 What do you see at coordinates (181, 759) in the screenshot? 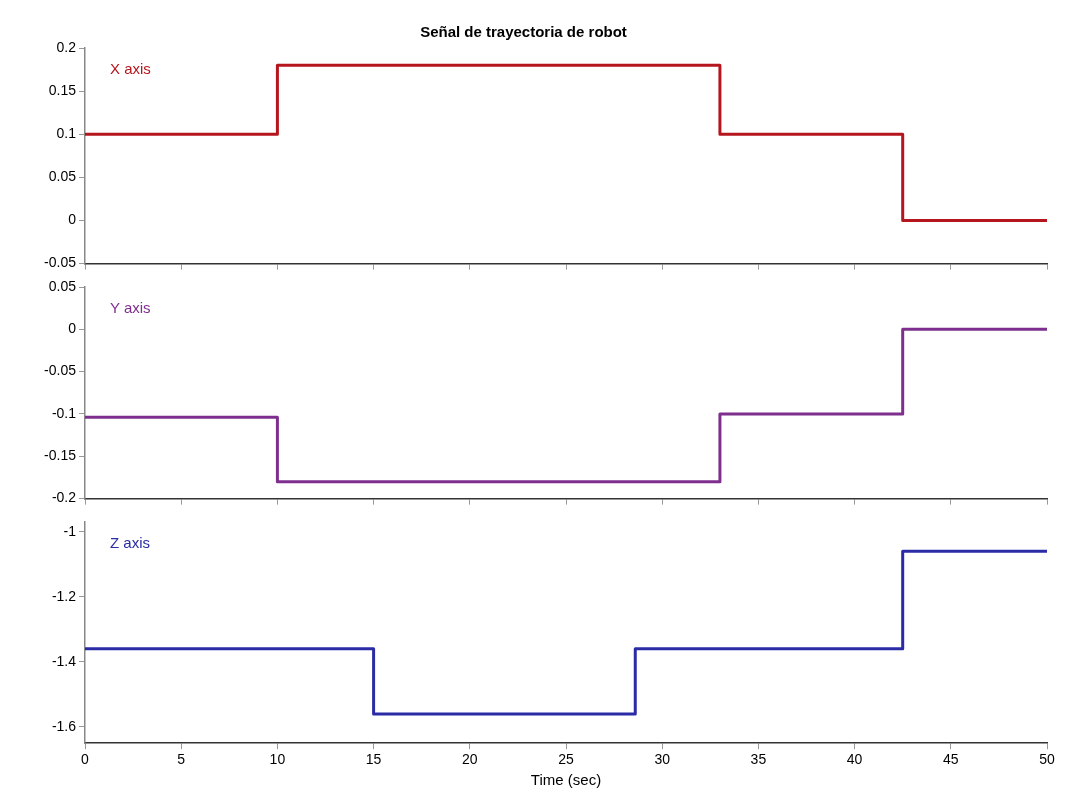
I see `x-tick-label: 5` at bounding box center [181, 759].